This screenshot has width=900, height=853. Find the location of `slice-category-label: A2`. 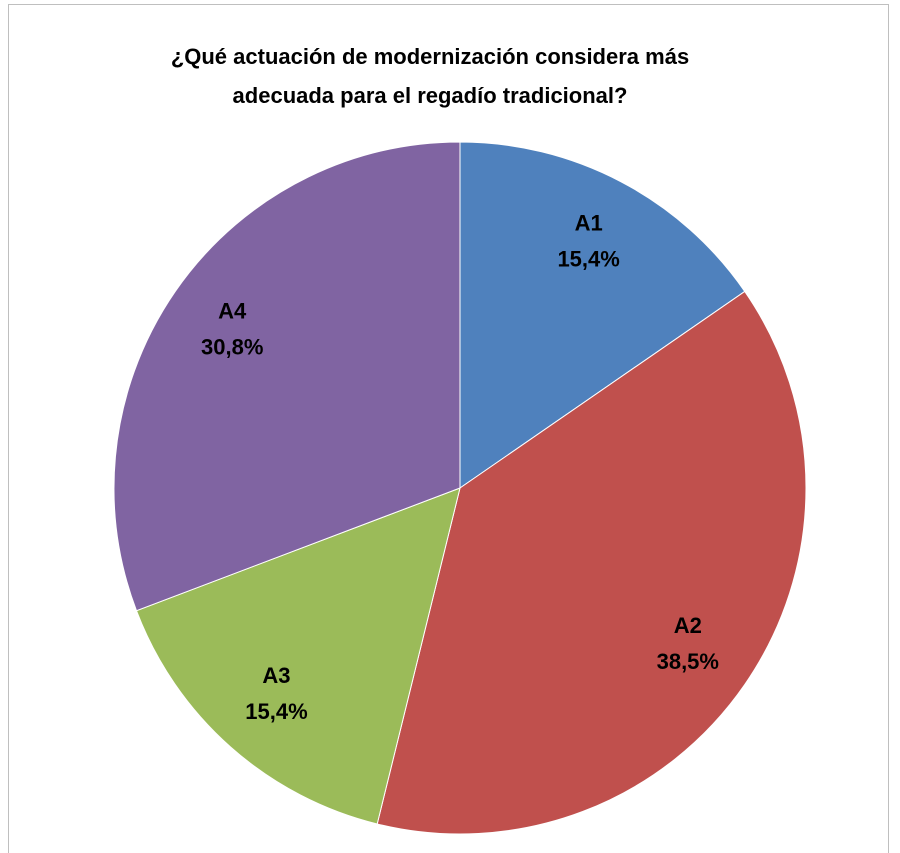

slice-category-label: A2 is located at coordinates (688, 625).